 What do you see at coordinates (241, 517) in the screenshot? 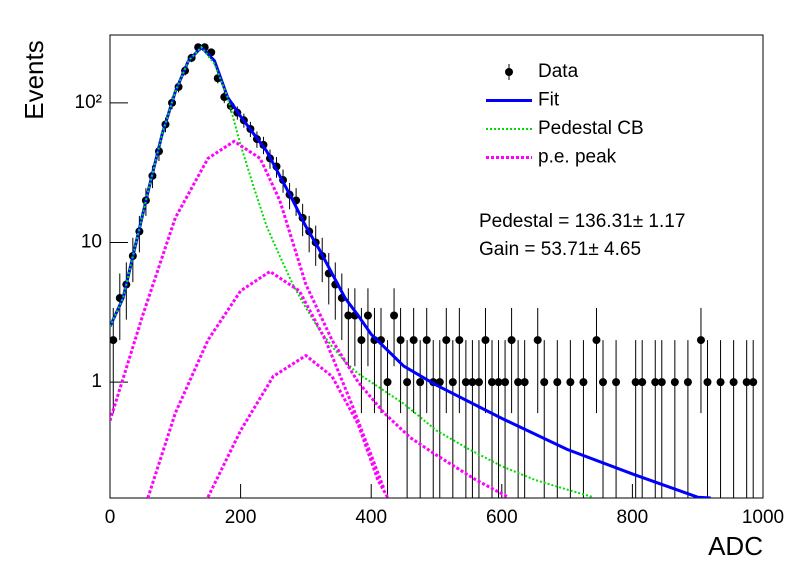
I see `x-tick-label: 200` at bounding box center [241, 517].